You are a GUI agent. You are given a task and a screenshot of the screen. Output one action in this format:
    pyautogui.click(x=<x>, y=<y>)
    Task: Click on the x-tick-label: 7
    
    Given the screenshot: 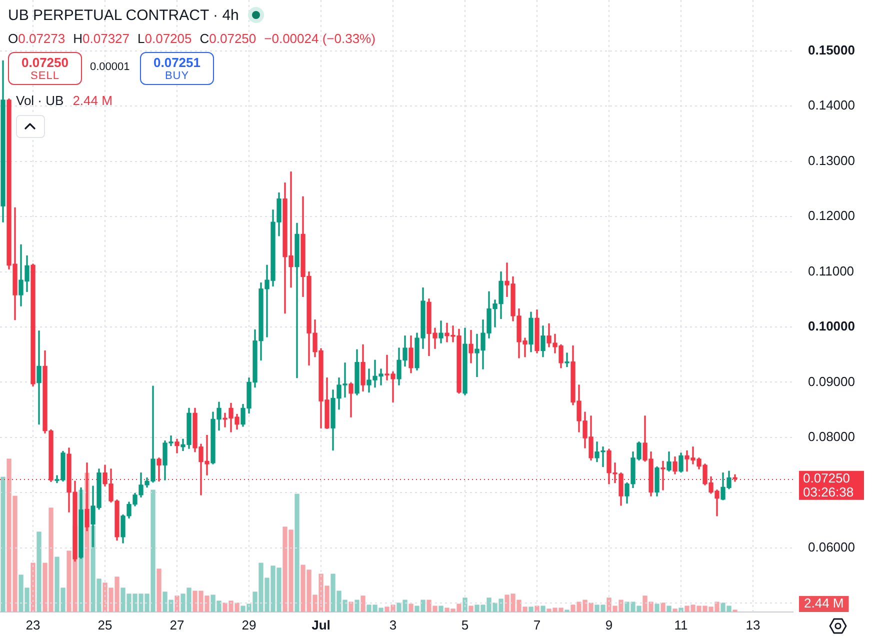 What is the action you would take?
    pyautogui.click(x=537, y=624)
    